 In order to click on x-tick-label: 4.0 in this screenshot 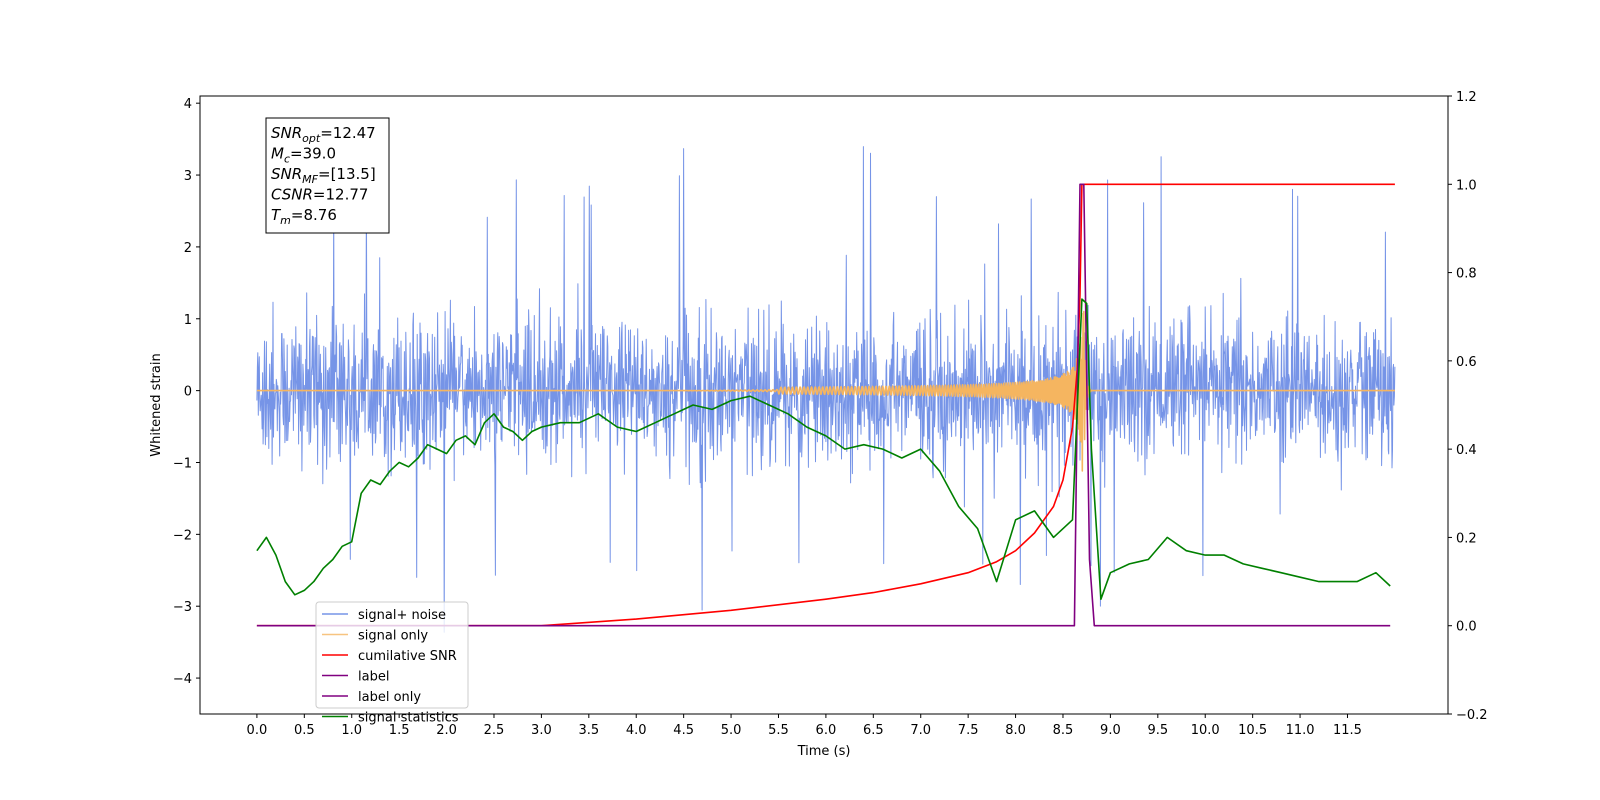, I will do `click(636, 730)`.